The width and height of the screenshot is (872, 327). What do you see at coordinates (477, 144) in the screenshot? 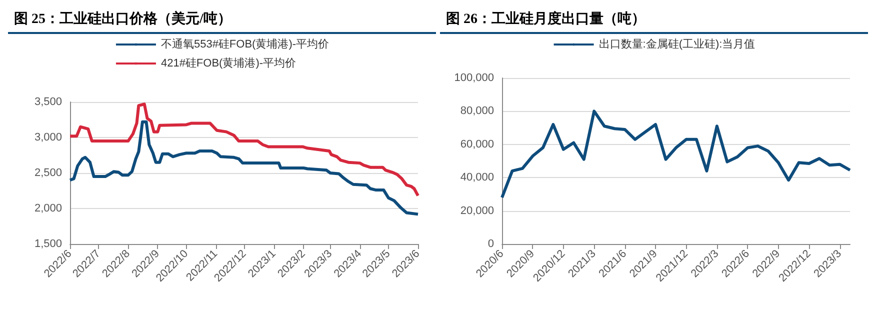
I see `y-tick-label: 60,000` at bounding box center [477, 144].